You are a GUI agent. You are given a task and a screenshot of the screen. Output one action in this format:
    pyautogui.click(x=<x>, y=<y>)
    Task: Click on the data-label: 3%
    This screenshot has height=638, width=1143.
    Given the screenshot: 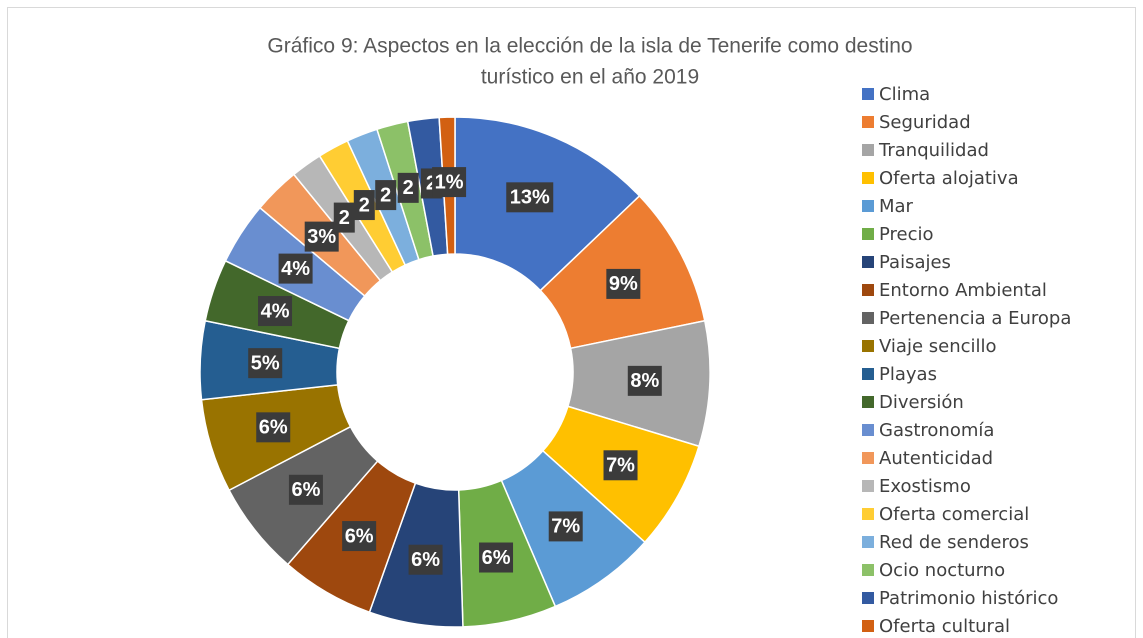 What is the action you would take?
    pyautogui.click(x=321, y=237)
    